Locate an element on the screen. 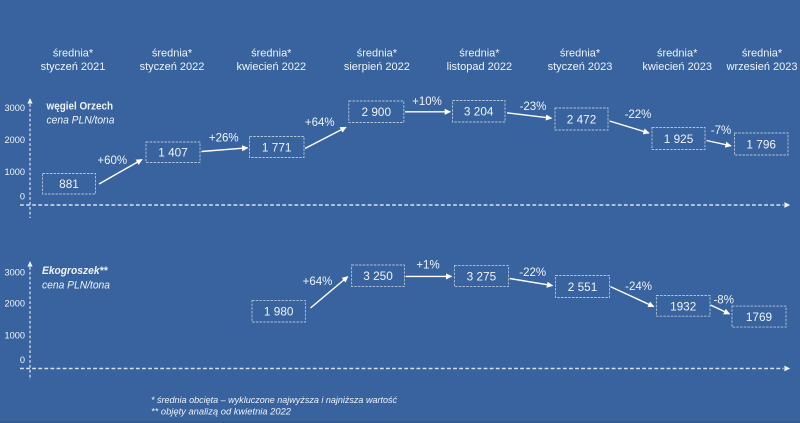 This screenshot has width=800, height=423. svg-text: 2 551 is located at coordinates (583, 287).